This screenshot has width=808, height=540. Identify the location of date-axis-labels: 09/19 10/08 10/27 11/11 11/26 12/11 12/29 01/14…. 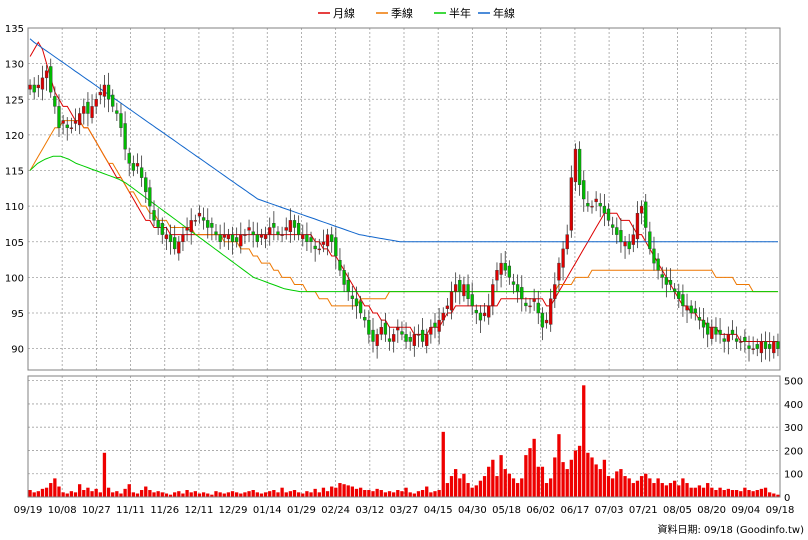
(404, 510).